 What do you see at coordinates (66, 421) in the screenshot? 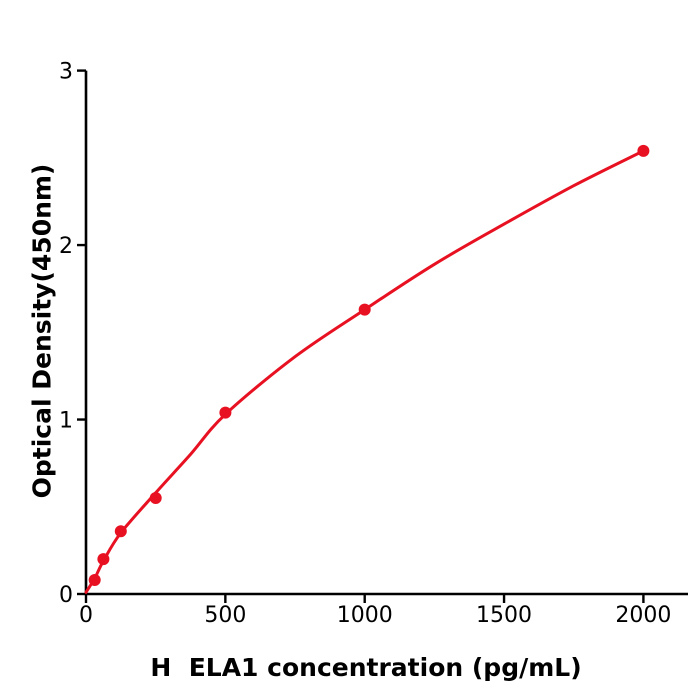
I see `y-tick-label: 1` at bounding box center [66, 421].